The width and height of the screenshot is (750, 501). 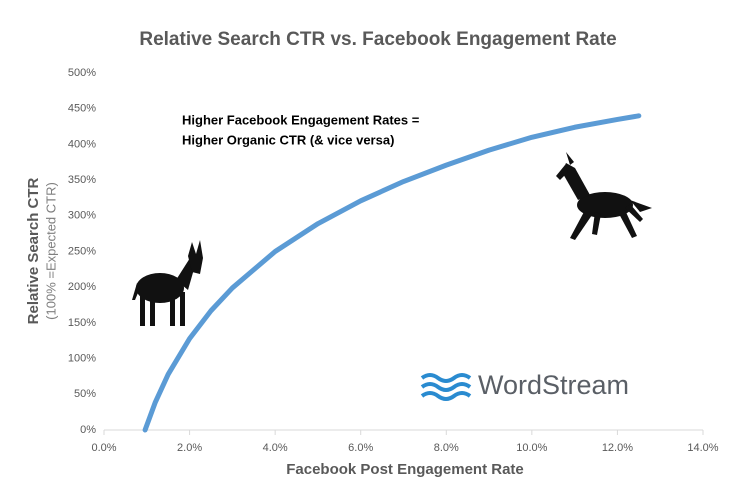 I want to click on y-tick-label: 450%, so click(x=82, y=109).